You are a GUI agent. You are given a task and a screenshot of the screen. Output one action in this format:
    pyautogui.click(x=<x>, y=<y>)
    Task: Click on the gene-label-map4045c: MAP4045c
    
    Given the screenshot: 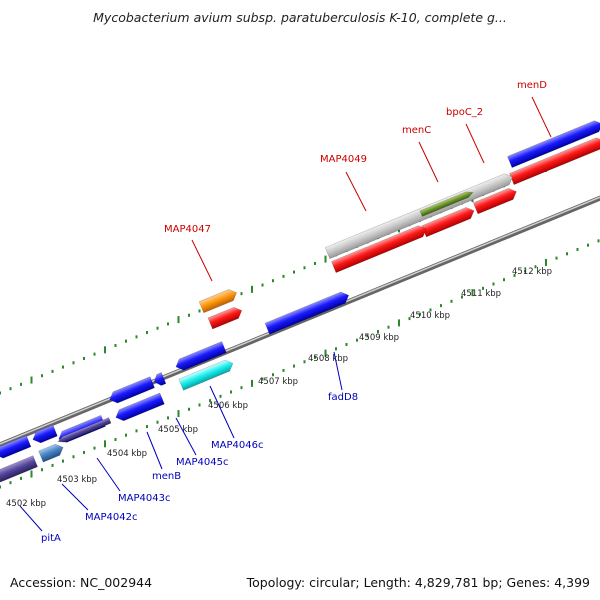 What is the action you would take?
    pyautogui.click(x=202, y=462)
    